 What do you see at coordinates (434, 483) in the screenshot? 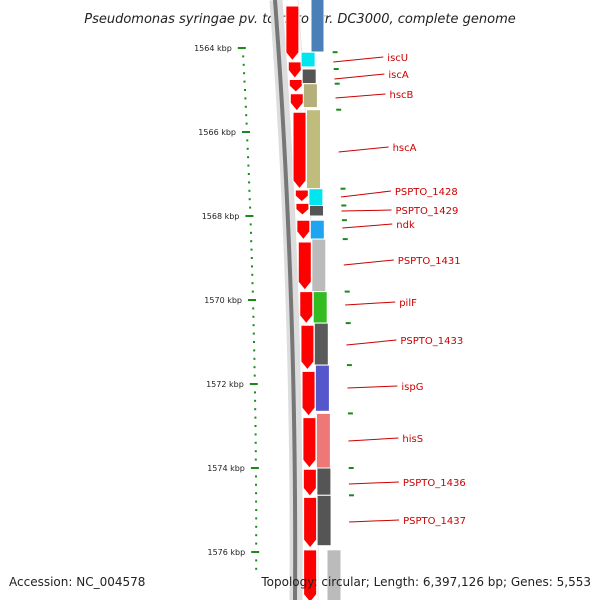
I see `gene-label-pspto-1436: PSPTO_1436` at bounding box center [434, 483].